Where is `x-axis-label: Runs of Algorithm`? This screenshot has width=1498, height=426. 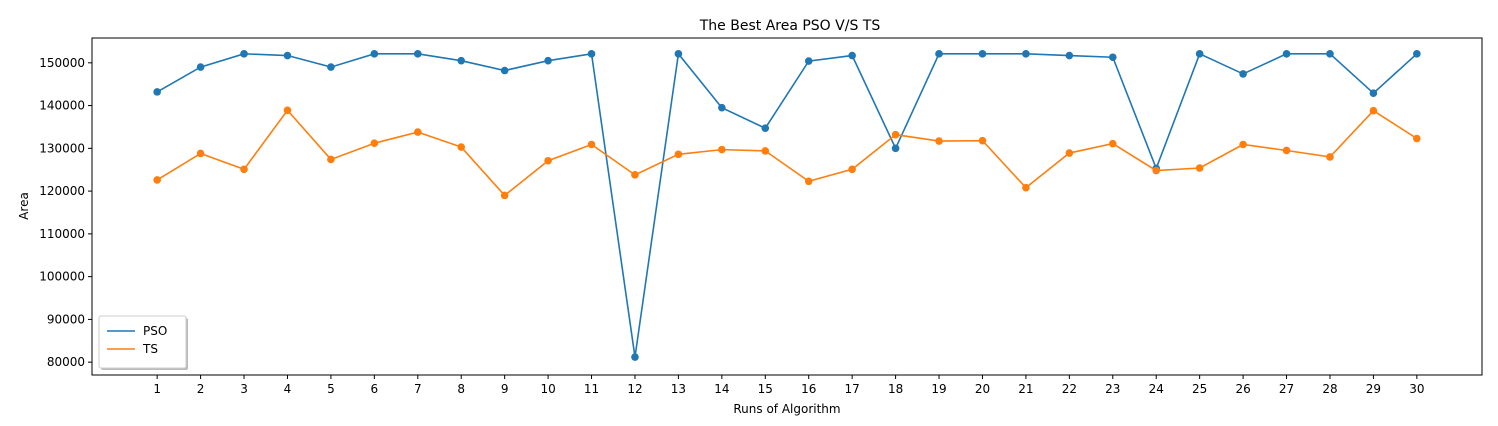
x-axis-label: Runs of Algorithm is located at coordinates (786, 409).